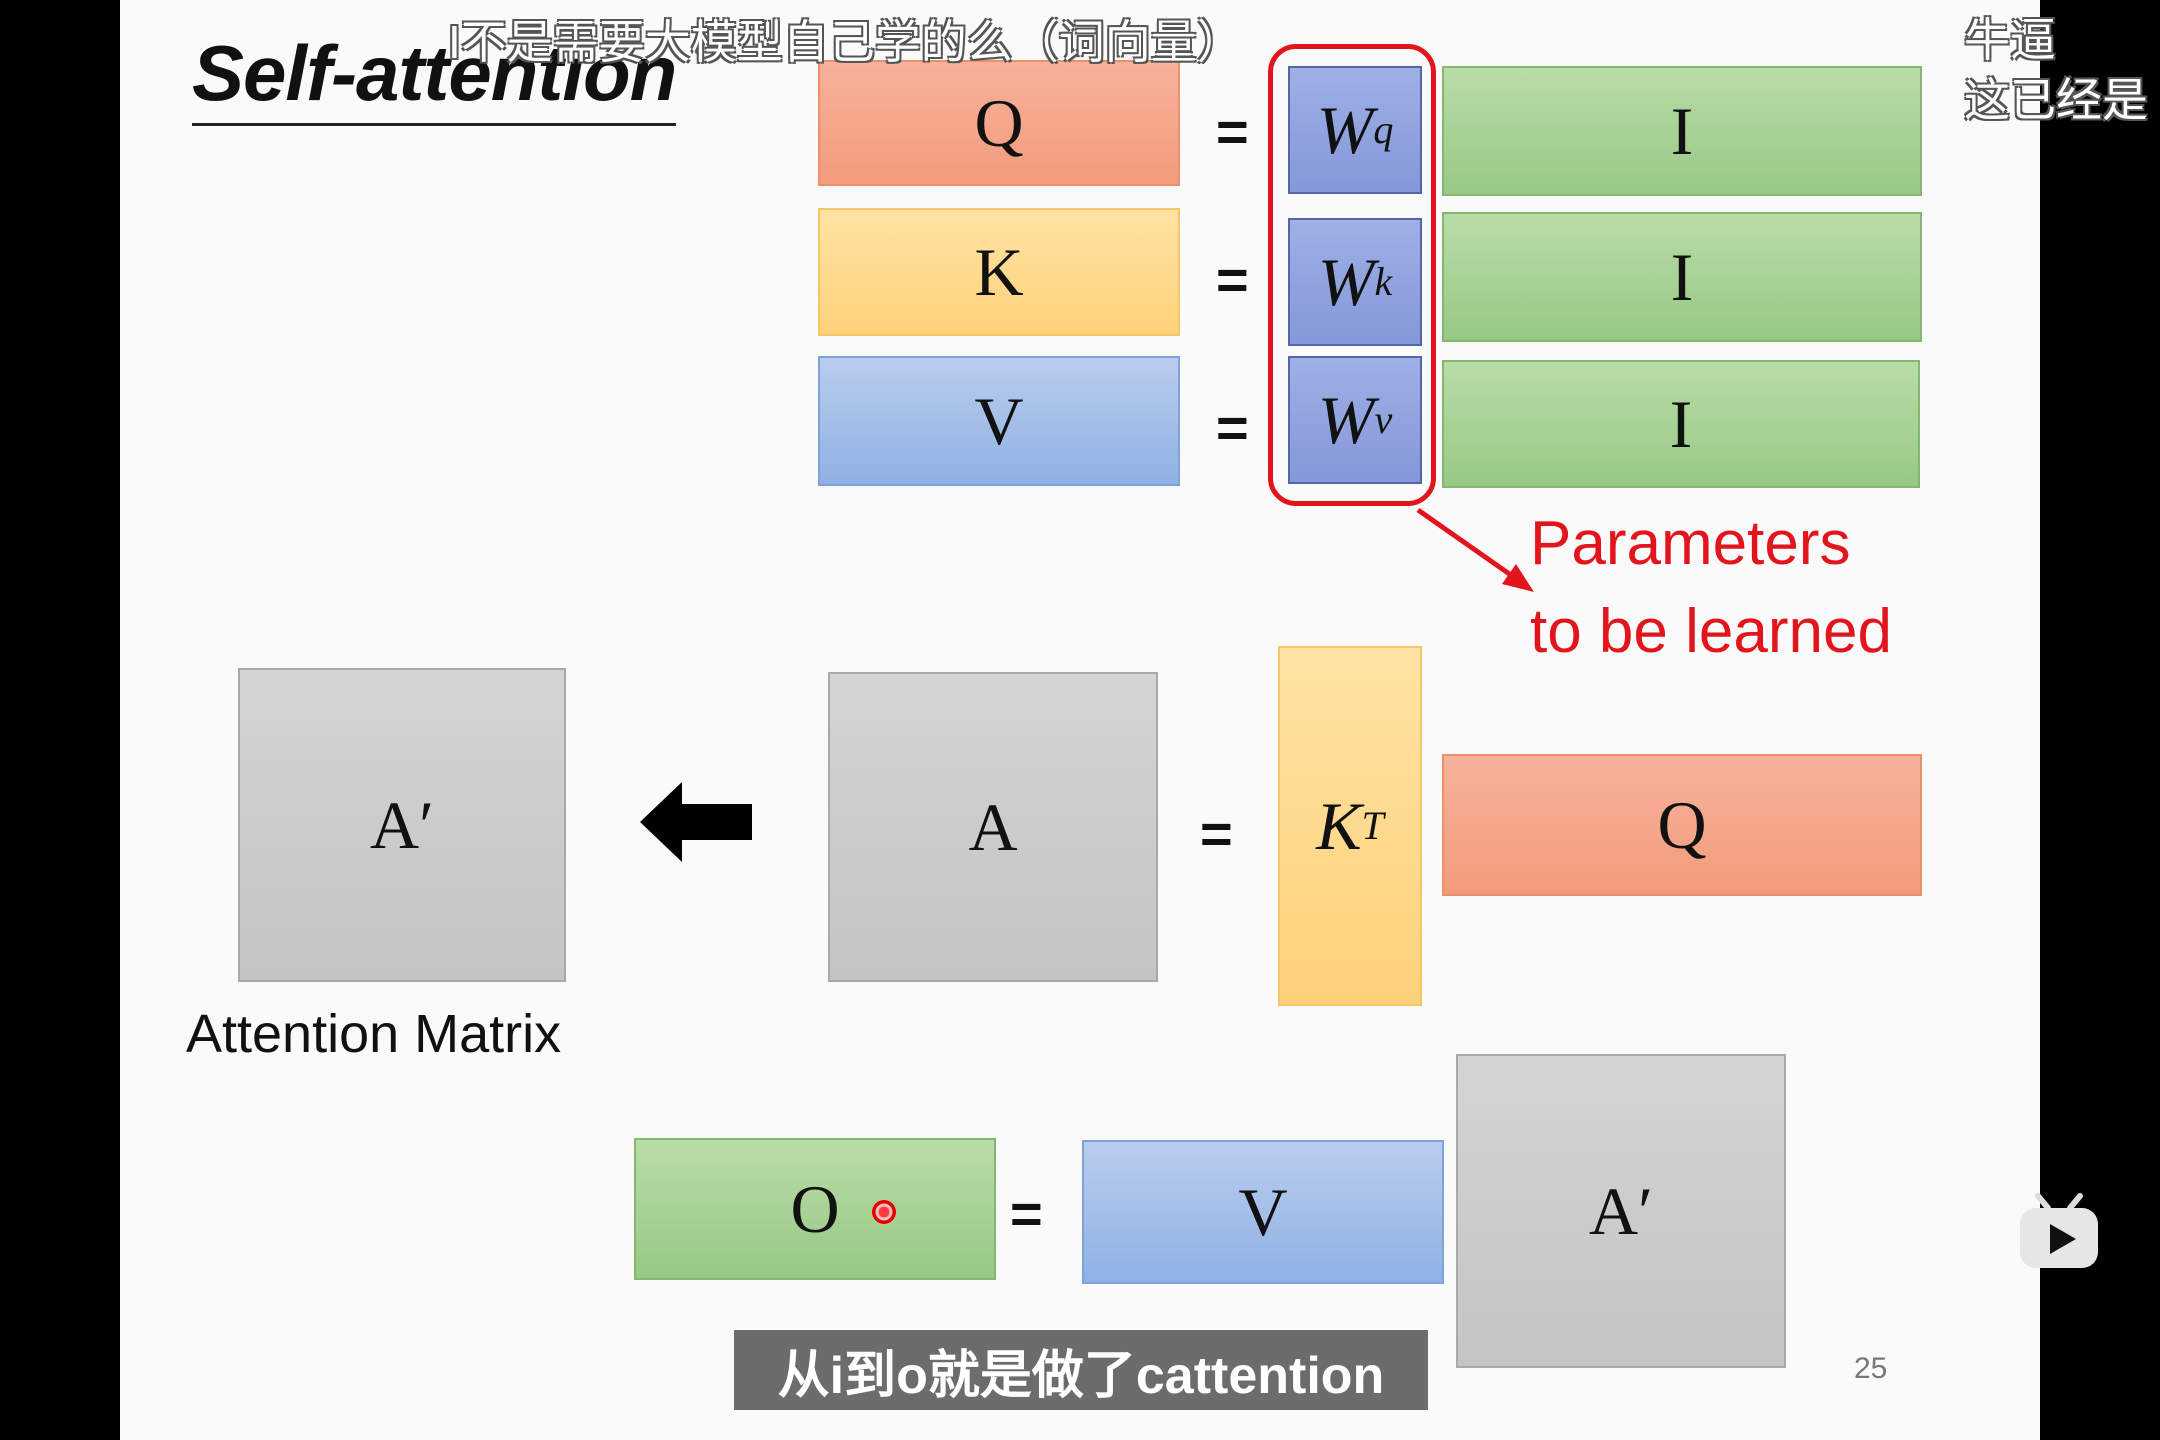  Describe the element at coordinates (1081, 1370) in the screenshot. I see `subtitle-caption: 从i到o就是做了cattention` at that location.